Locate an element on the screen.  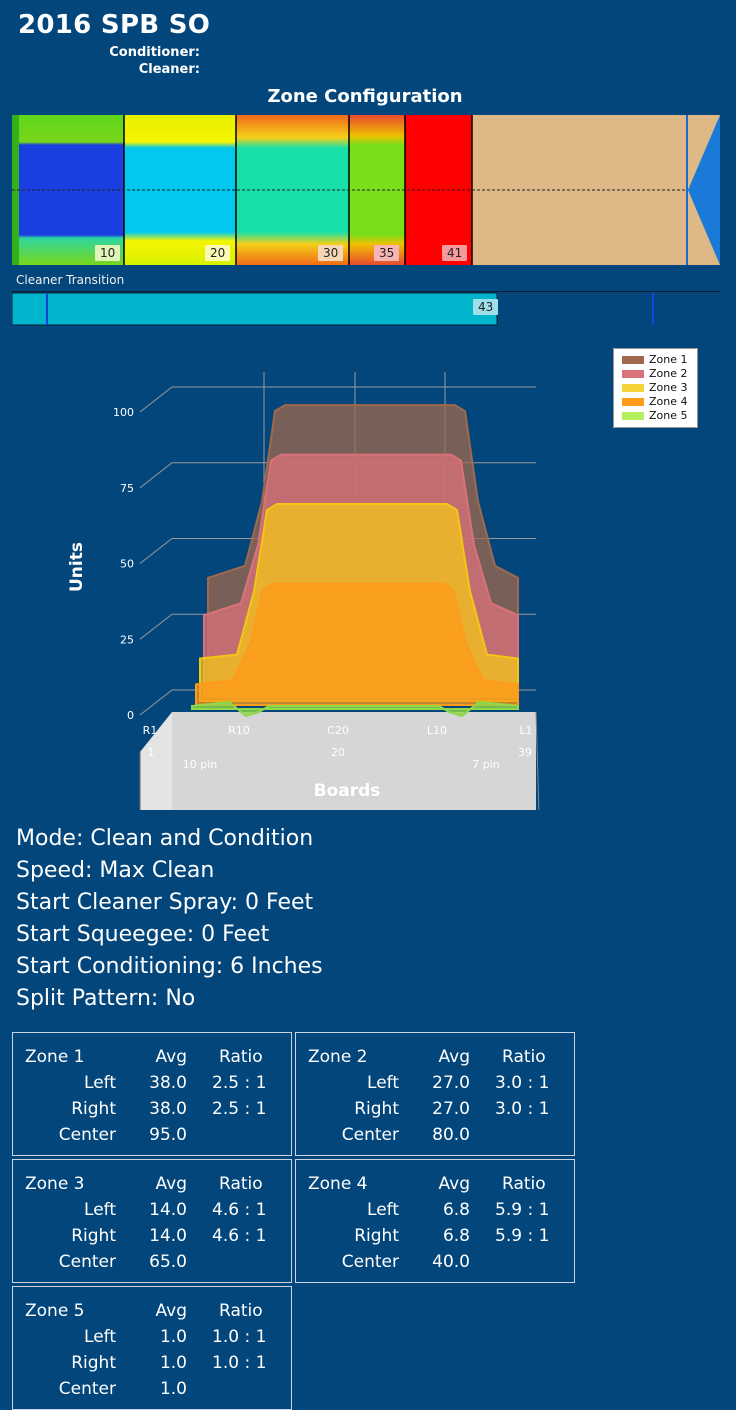
chart-legend: Zone 1 Zone 2 Zone 3 Zone 4 Zone 5 is located at coordinates (655, 388).